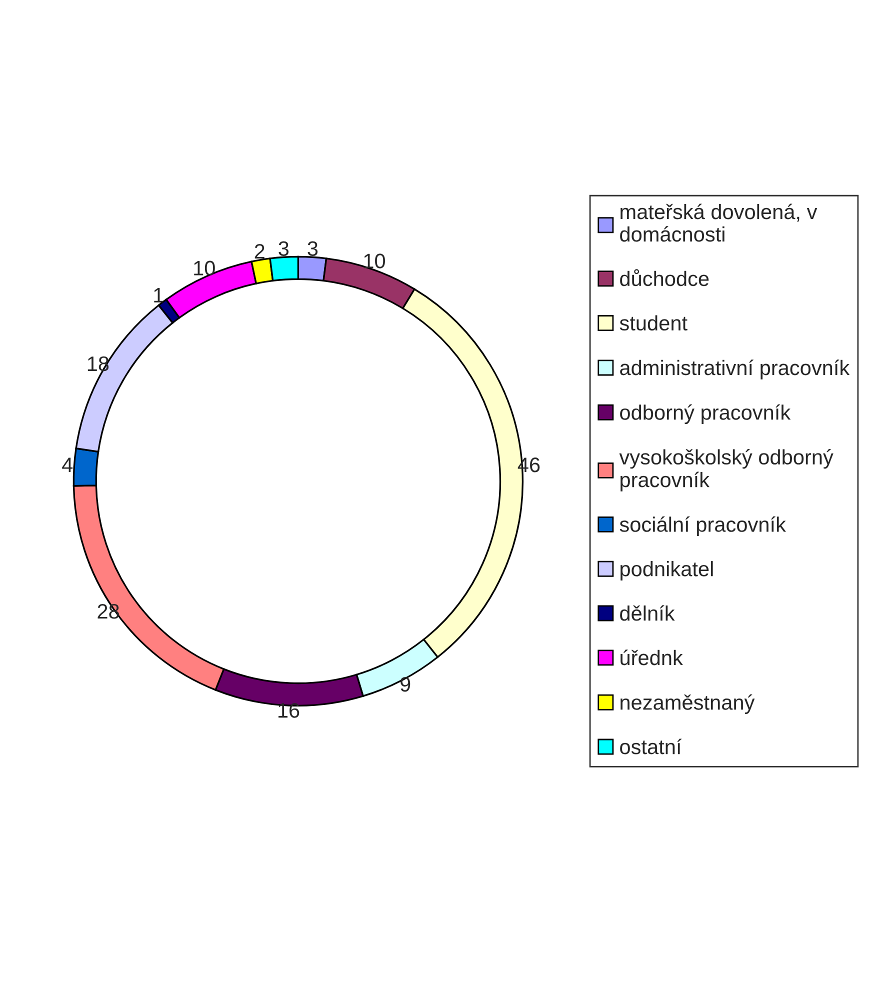 Image resolution: width=877 pixels, height=982 pixels. What do you see at coordinates (651, 658) in the screenshot?
I see `legend-label: úřednk` at bounding box center [651, 658].